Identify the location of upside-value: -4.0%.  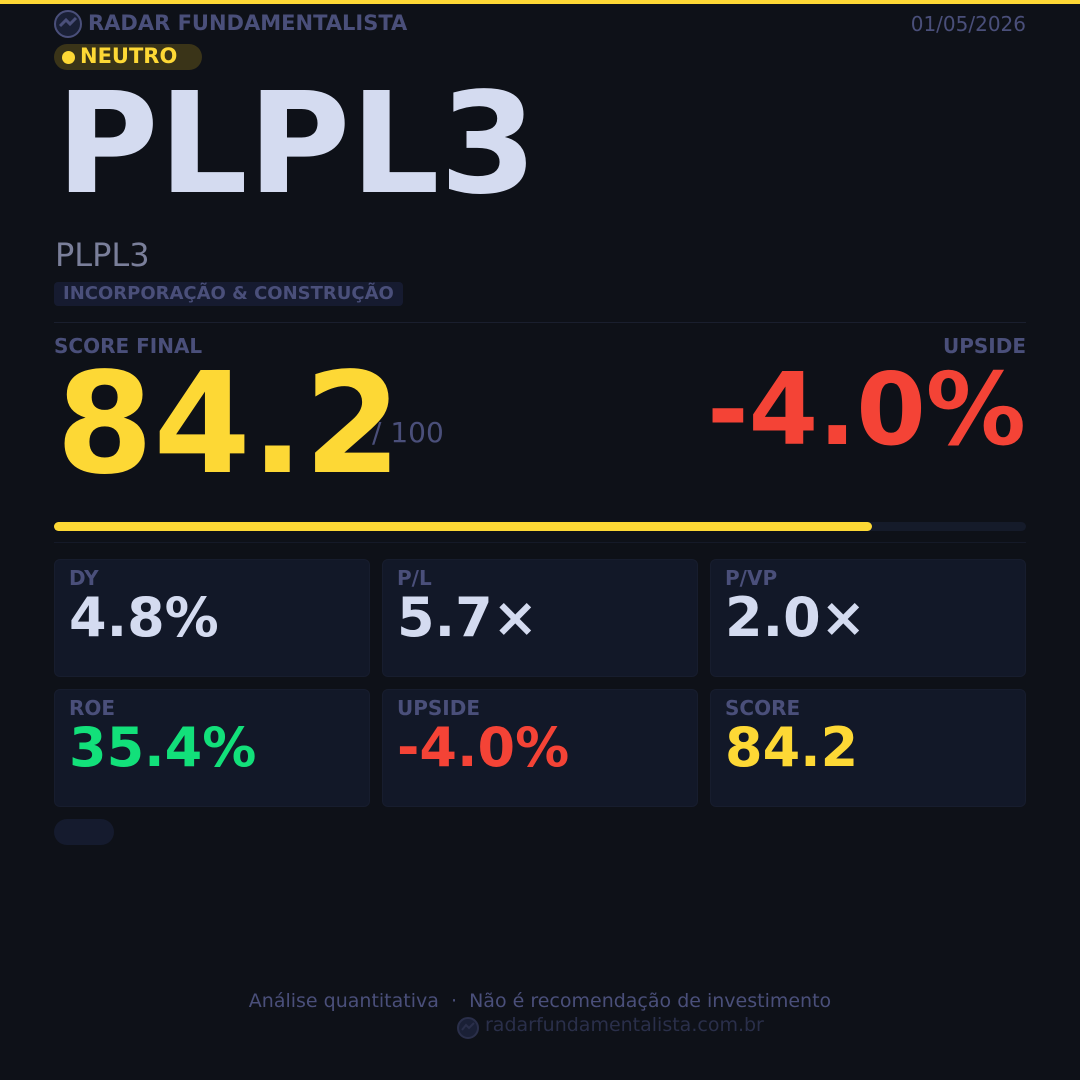
(866, 409).